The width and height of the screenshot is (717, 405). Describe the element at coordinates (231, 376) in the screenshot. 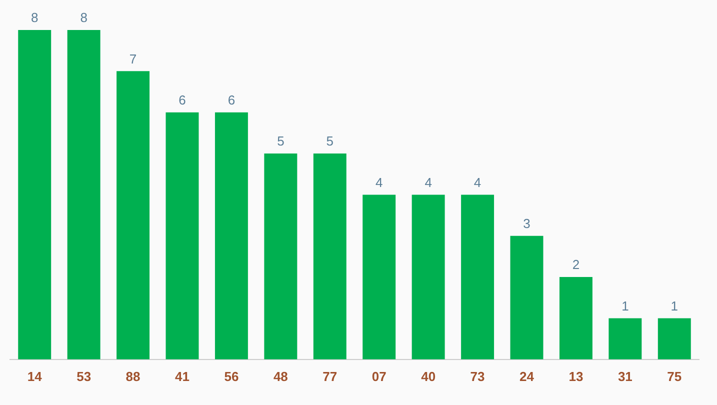

I see `x-tick-label: 56` at that location.